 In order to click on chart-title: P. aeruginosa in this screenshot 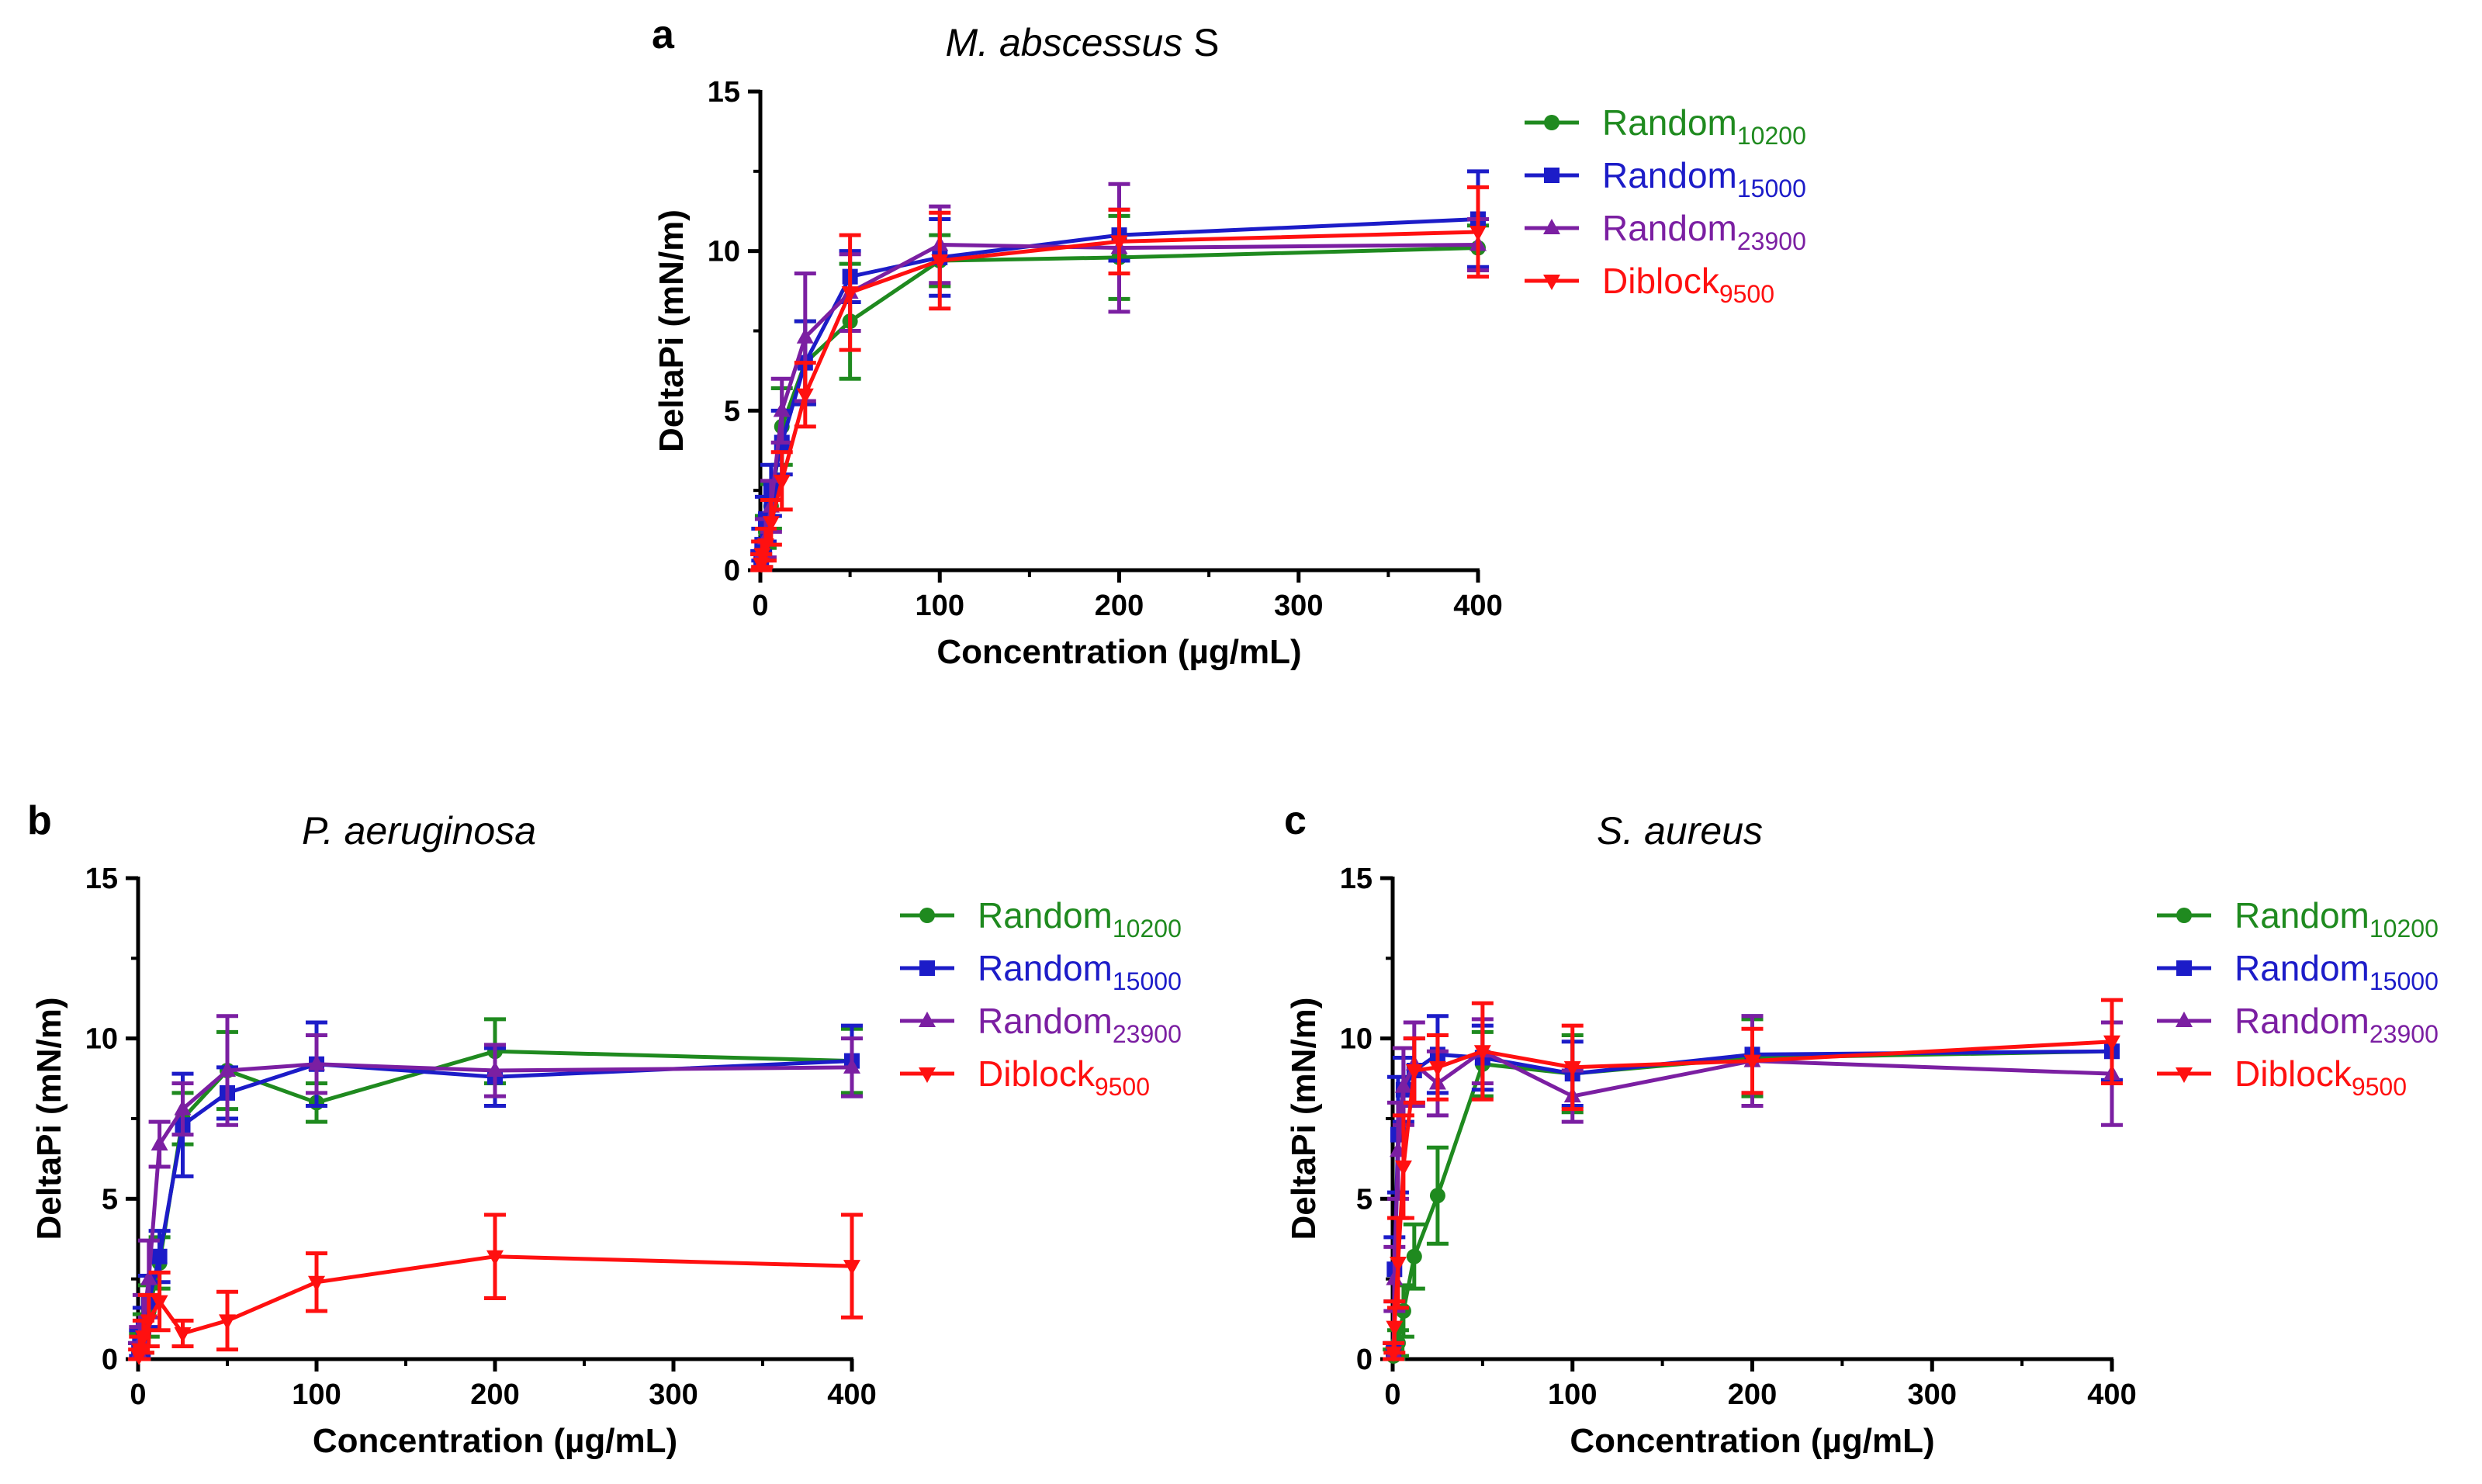, I will do `click(419, 831)`.